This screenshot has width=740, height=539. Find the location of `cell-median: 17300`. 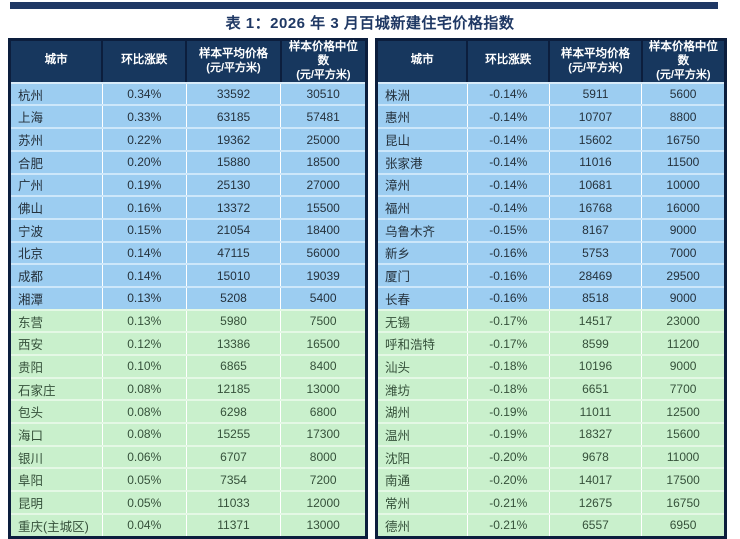

cell-median: 17300 is located at coordinates (323, 434).